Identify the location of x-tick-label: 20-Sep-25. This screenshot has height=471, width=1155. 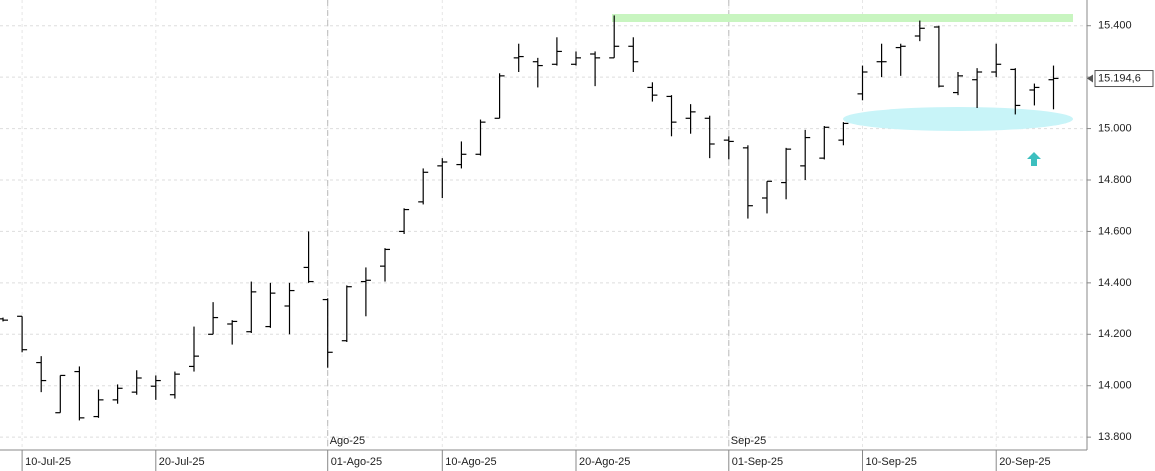
(1024, 462).